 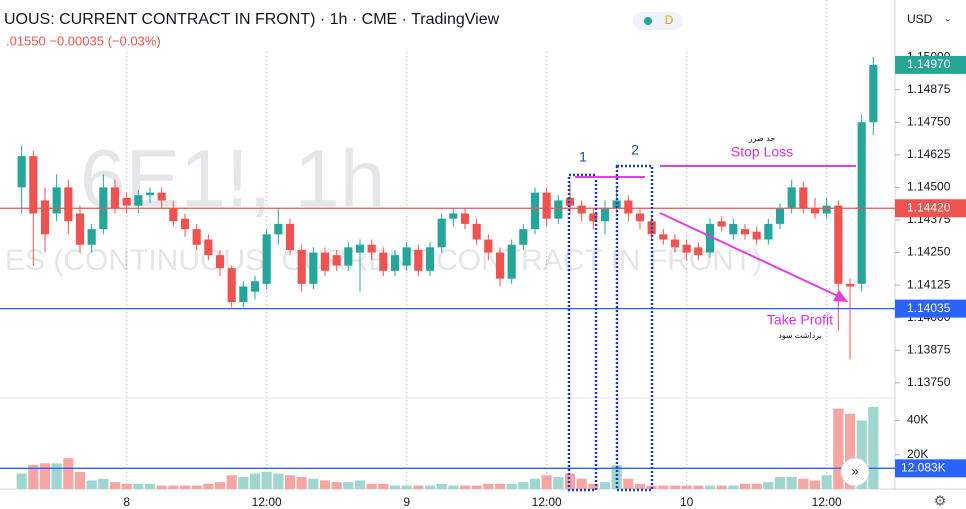 I want to click on stop-loss-fa: حد ضرر, so click(x=761, y=138).